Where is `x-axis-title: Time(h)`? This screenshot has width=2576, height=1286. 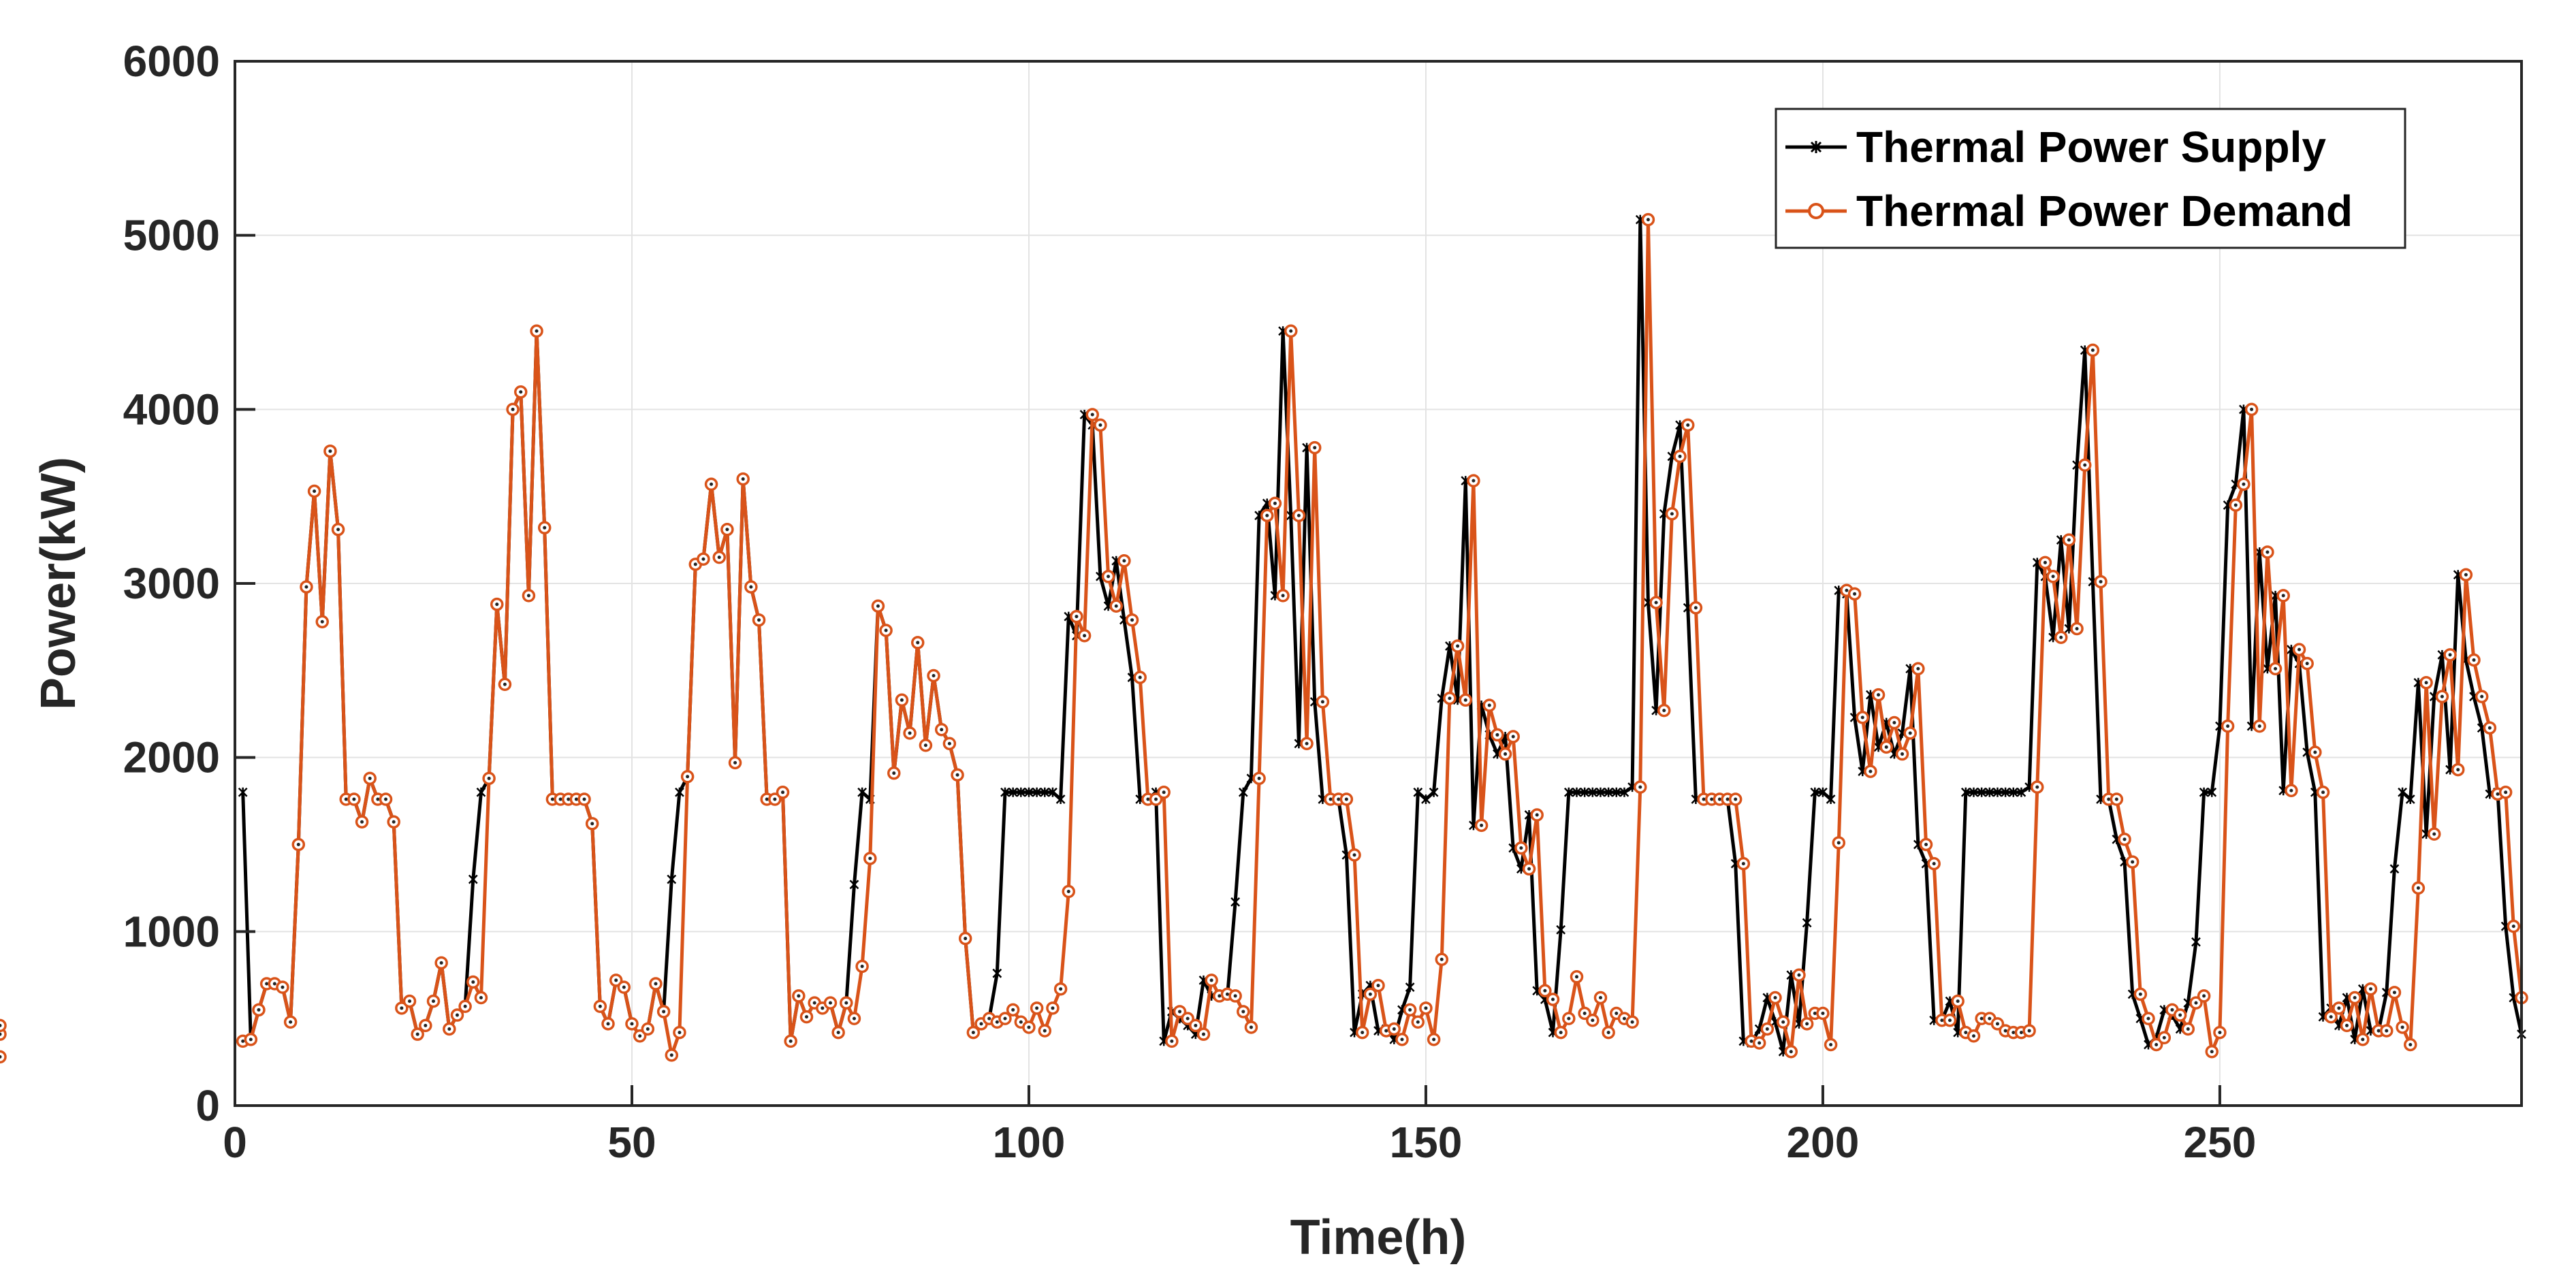
x-axis-title: Time(h) is located at coordinates (1378, 1237).